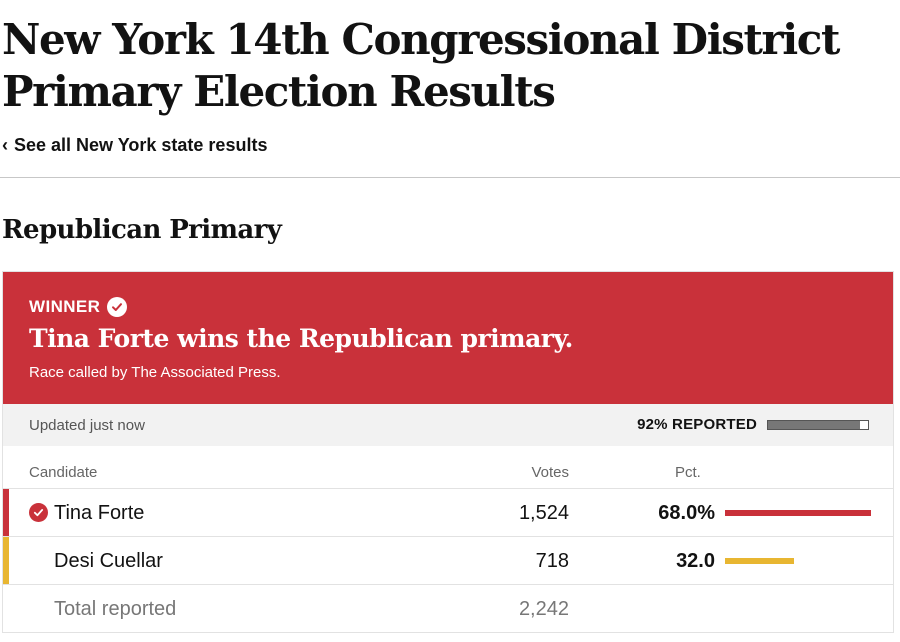 This screenshot has width=900, height=642. I want to click on candidate-pct: 32.0, so click(695, 561).